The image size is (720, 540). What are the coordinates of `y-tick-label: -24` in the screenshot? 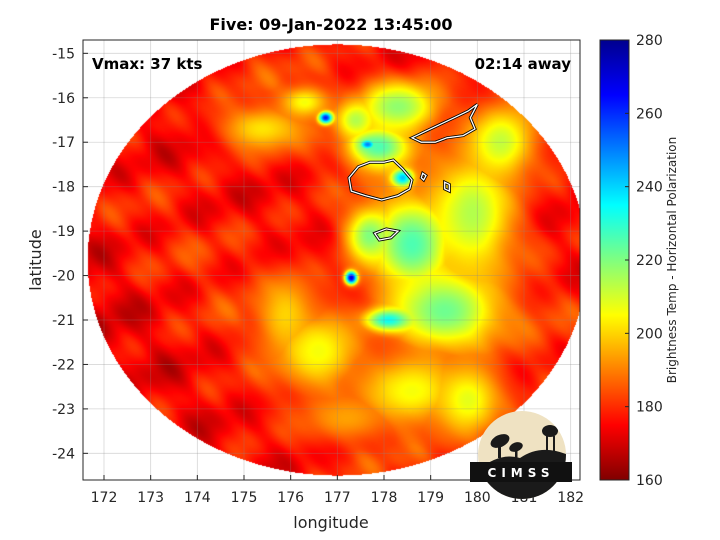 It's located at (63, 454).